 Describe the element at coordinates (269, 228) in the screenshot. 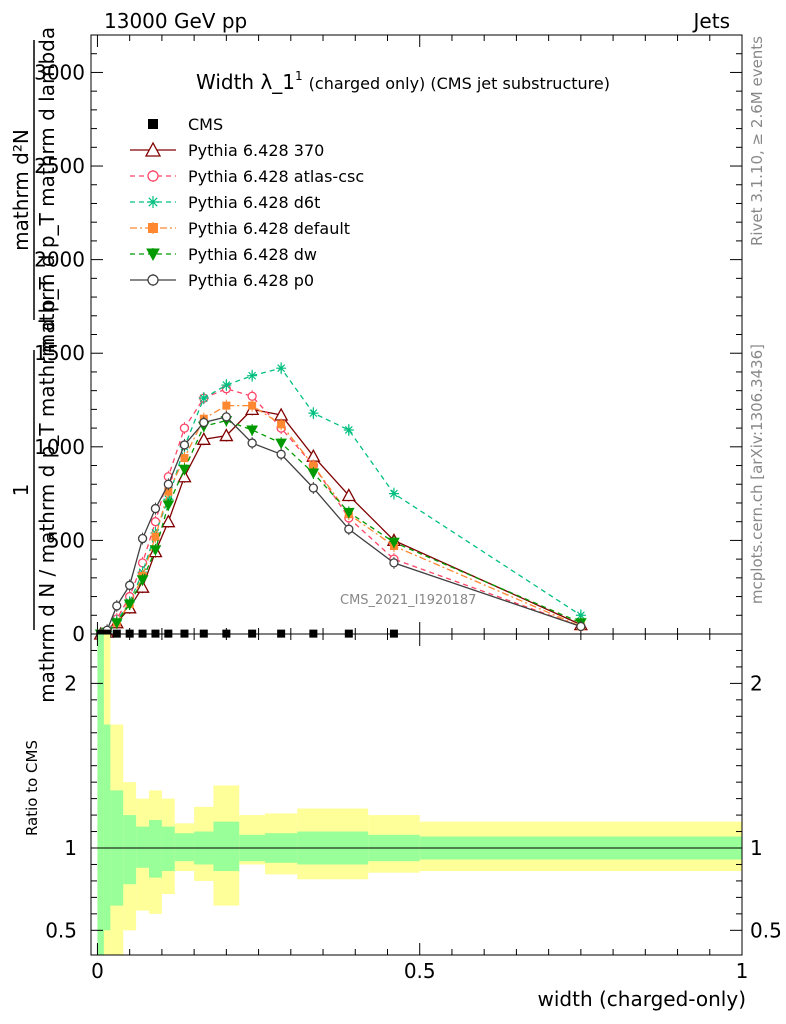

I see `legend-label: Pythia 6.428 default` at that location.